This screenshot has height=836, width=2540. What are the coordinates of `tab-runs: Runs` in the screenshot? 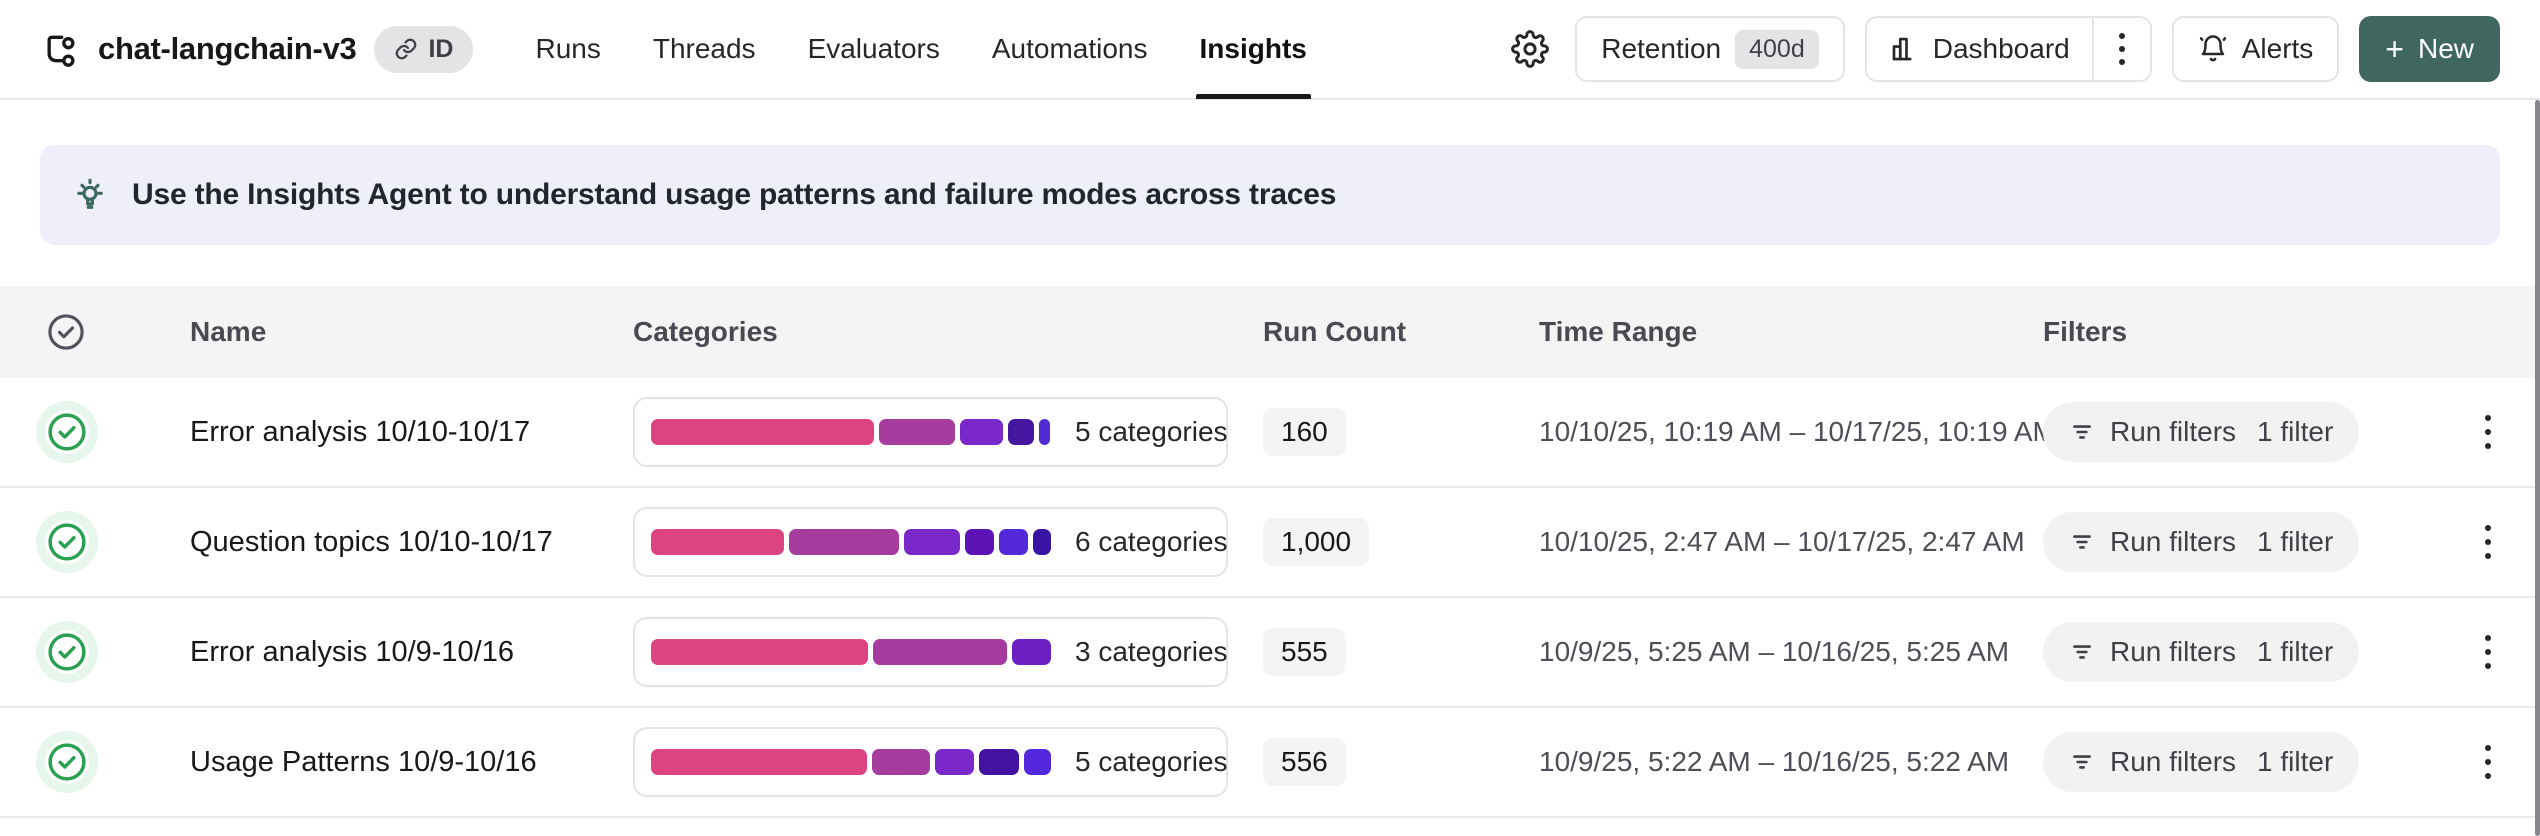 It's located at (568, 48).